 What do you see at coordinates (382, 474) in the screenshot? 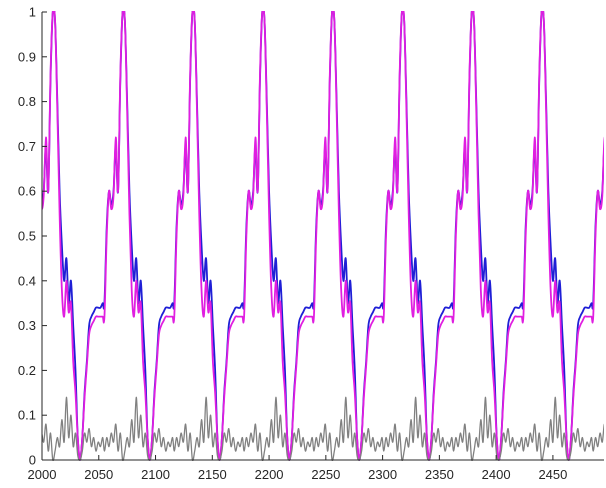
I see `x-tick-label: 2300` at bounding box center [382, 474].